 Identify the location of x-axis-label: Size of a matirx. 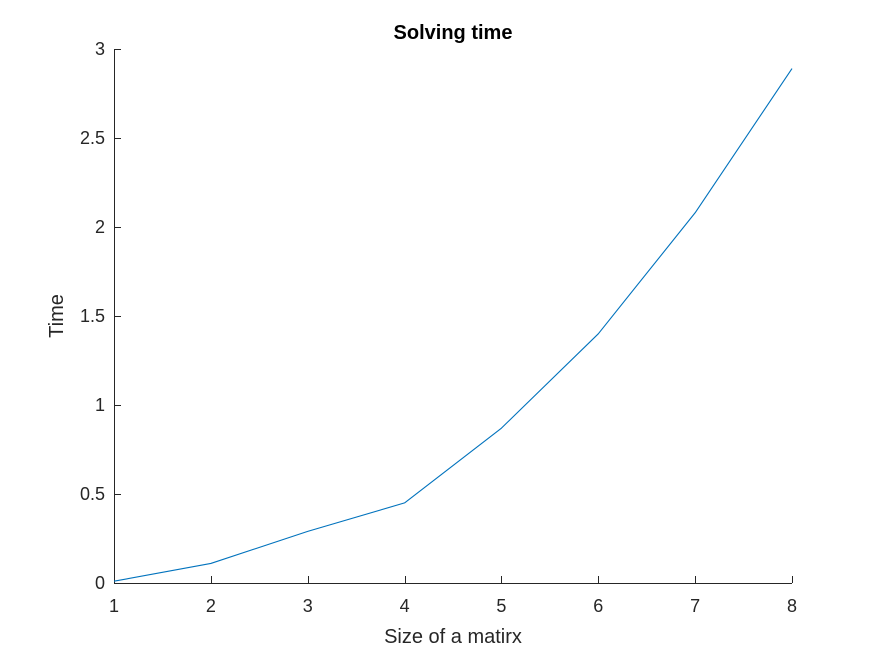
(453, 637).